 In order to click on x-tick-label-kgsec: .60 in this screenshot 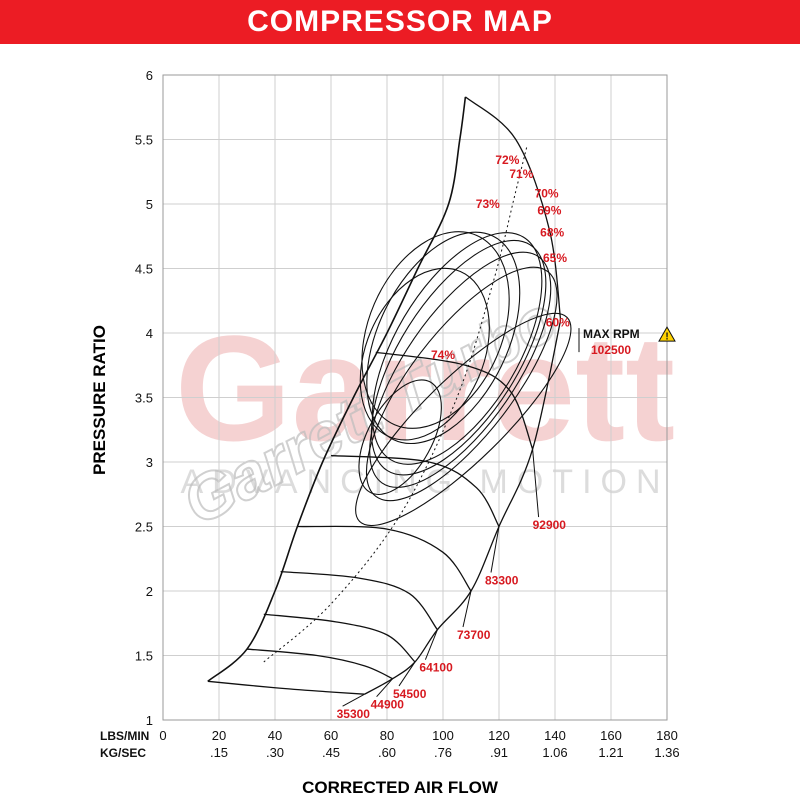, I will do `click(387, 752)`.